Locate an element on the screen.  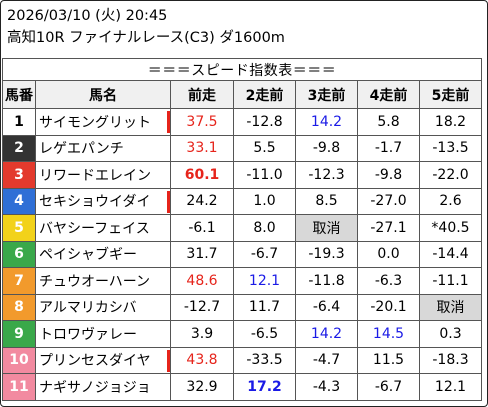
horse-name: トロワヴァレー is located at coordinates (103, 334).